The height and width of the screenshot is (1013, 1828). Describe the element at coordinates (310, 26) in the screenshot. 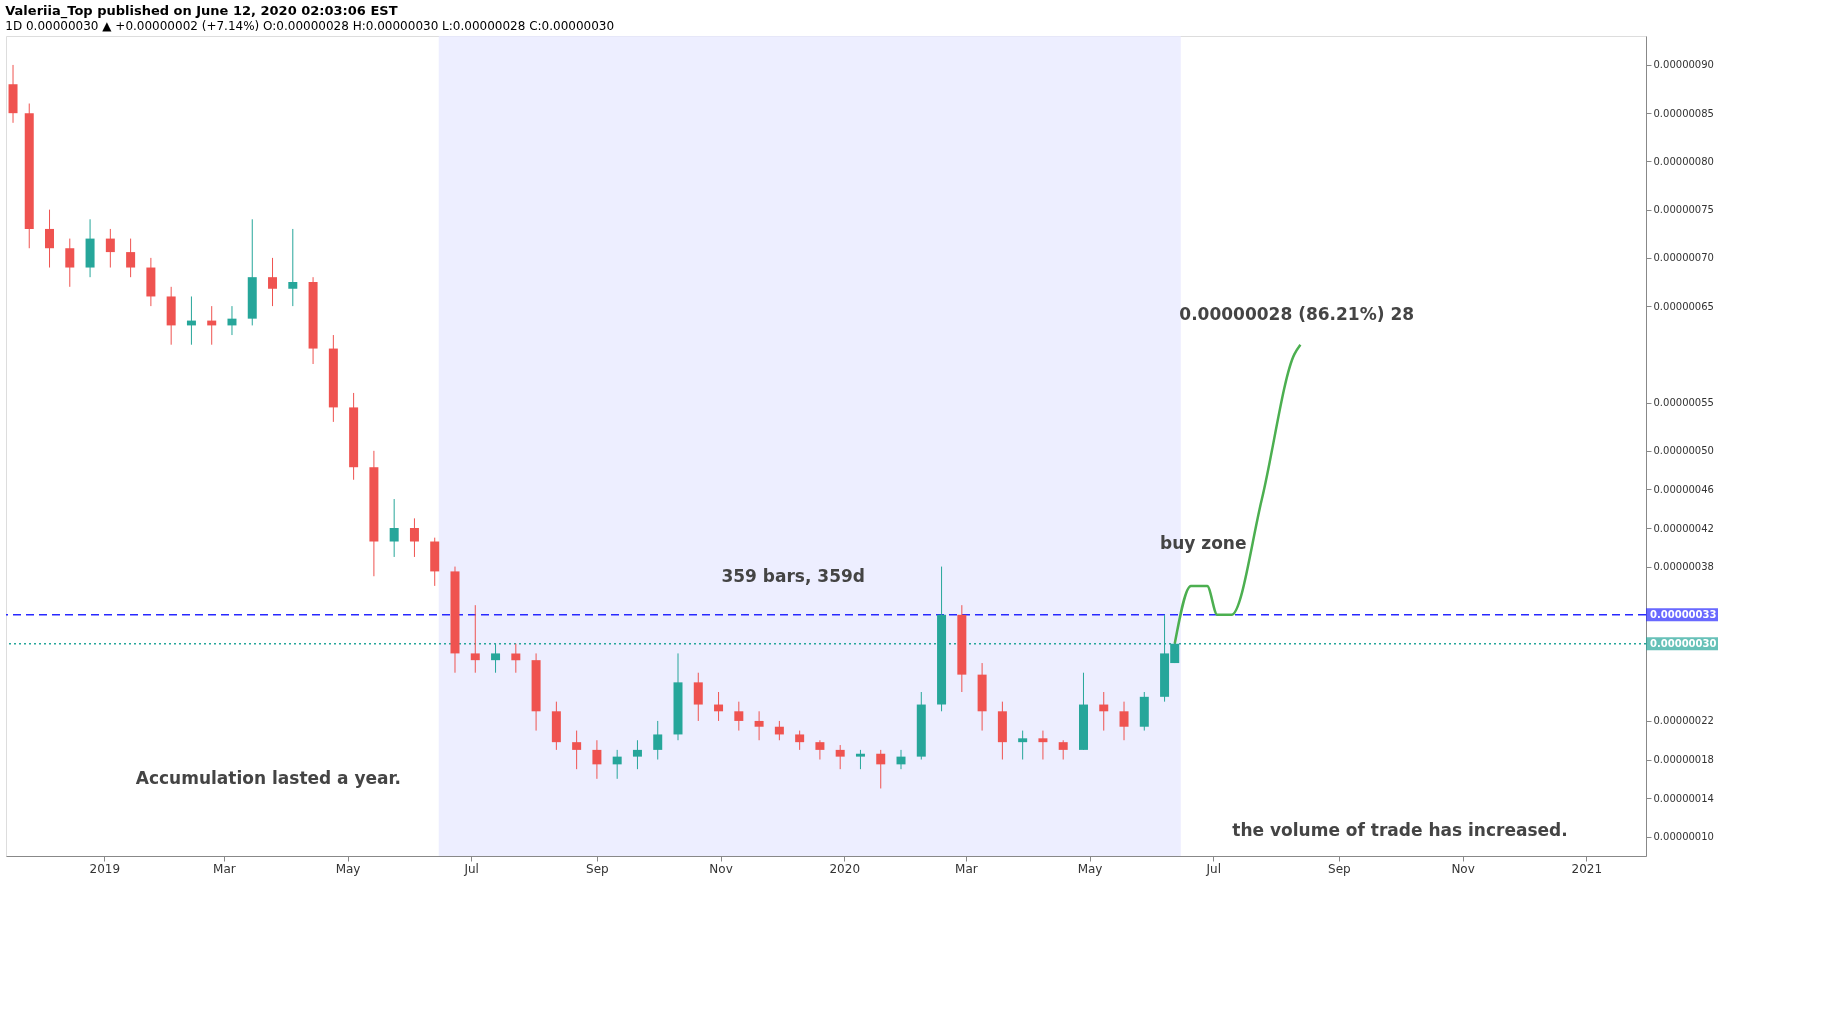

I see `chart-subtitle: 1D 0.00000030 ▲ +0.00000002 (+7.14%) O:0.00000028 H:0.00000030 L:0.00000028 C:0.00000030` at that location.